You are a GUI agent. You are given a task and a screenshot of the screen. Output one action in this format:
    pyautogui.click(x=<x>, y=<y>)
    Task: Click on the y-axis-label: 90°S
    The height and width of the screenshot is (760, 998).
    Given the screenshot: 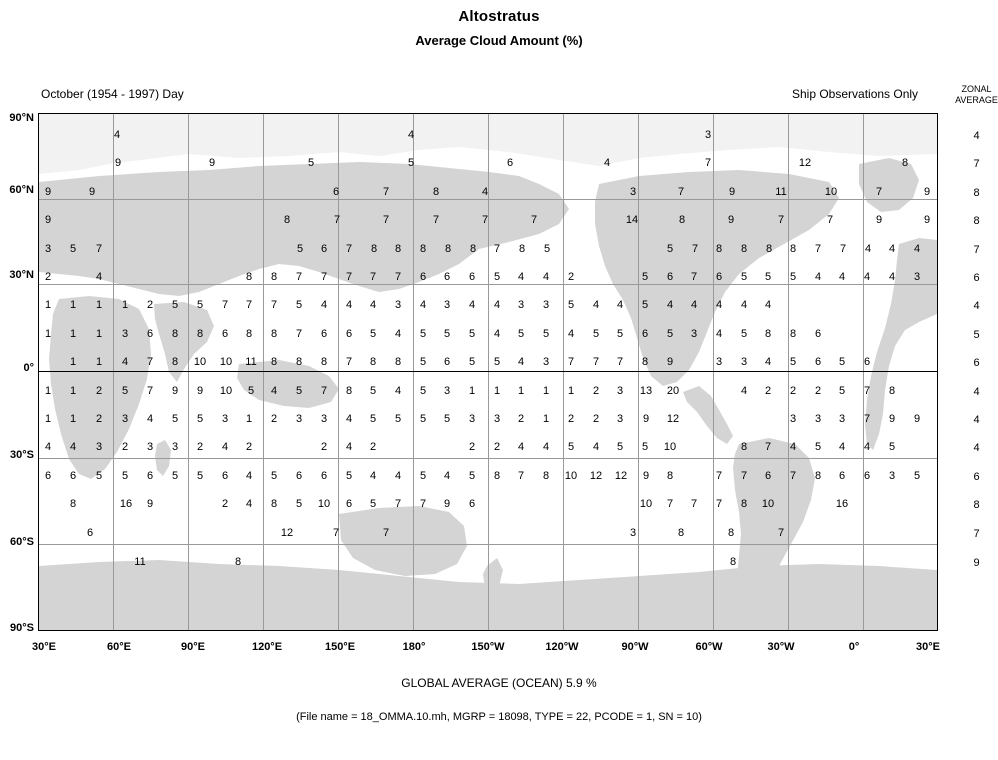 What is the action you would take?
    pyautogui.click(x=22, y=628)
    